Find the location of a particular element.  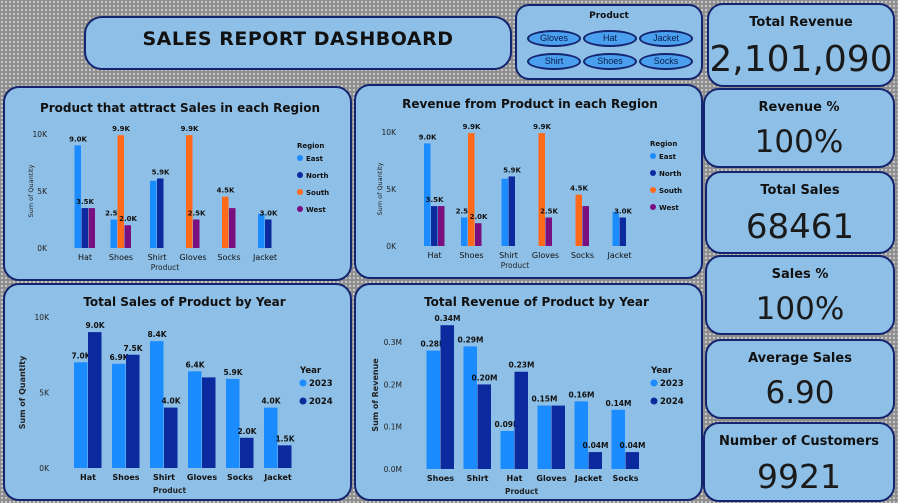

data-label: 6.4K is located at coordinates (195, 364).